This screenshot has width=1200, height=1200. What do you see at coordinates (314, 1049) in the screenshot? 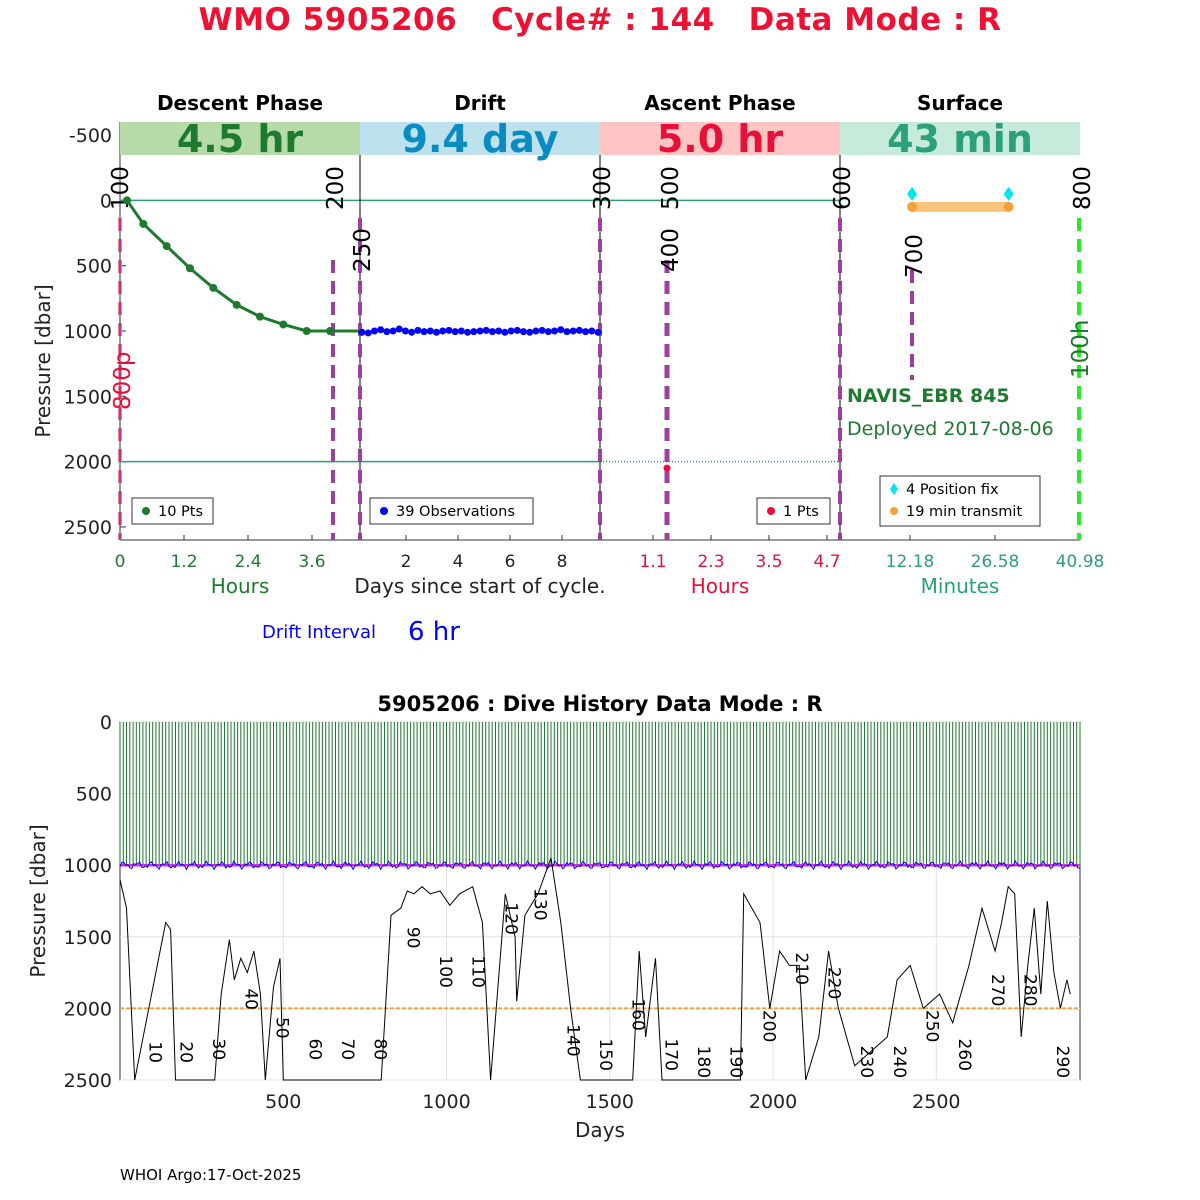
I see `cycle-label: 60` at bounding box center [314, 1049].